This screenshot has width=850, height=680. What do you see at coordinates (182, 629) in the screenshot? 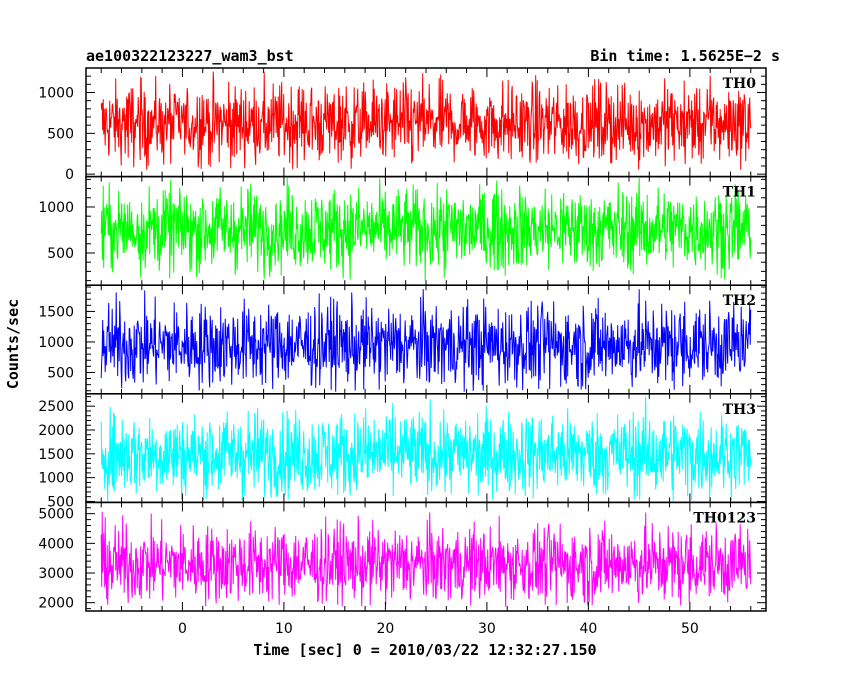
I see `x-tick-label: 0` at bounding box center [182, 629].